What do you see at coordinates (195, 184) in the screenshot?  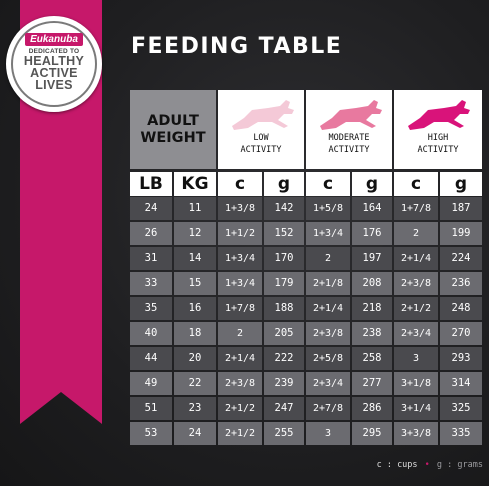 I see `column-header-1: KG` at bounding box center [195, 184].